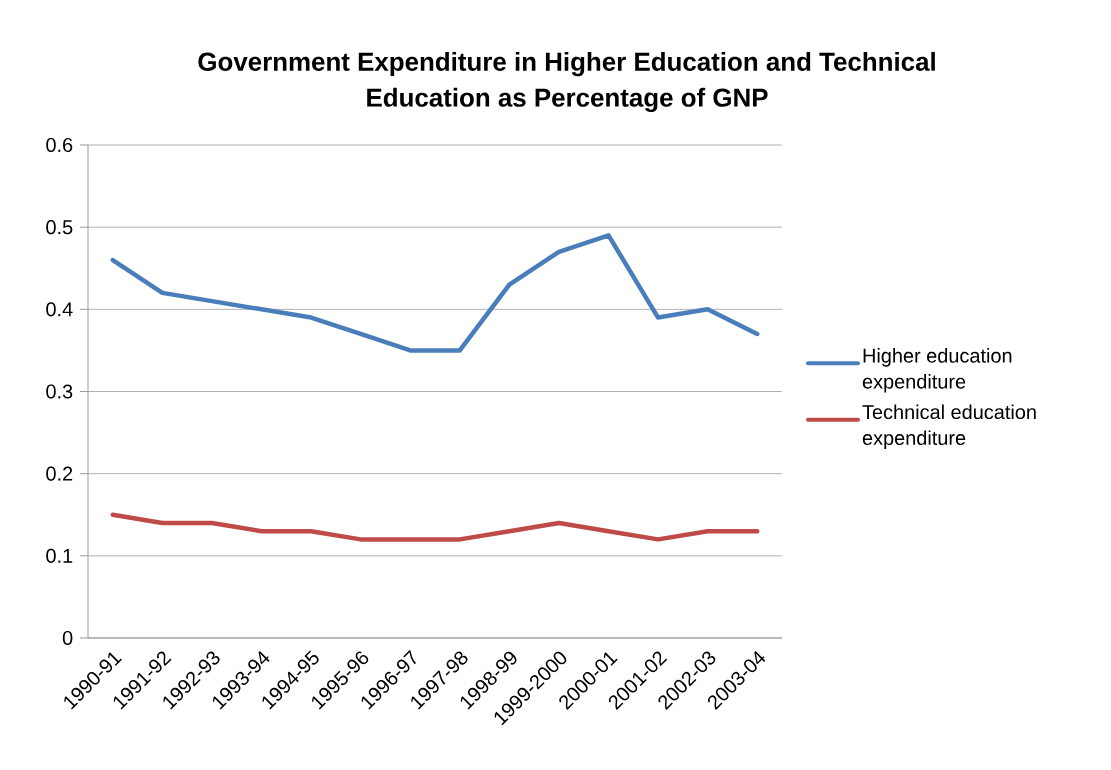 Image resolution: width=1111 pixels, height=770 pixels. What do you see at coordinates (435, 293) in the screenshot?
I see `line-series` at bounding box center [435, 293].